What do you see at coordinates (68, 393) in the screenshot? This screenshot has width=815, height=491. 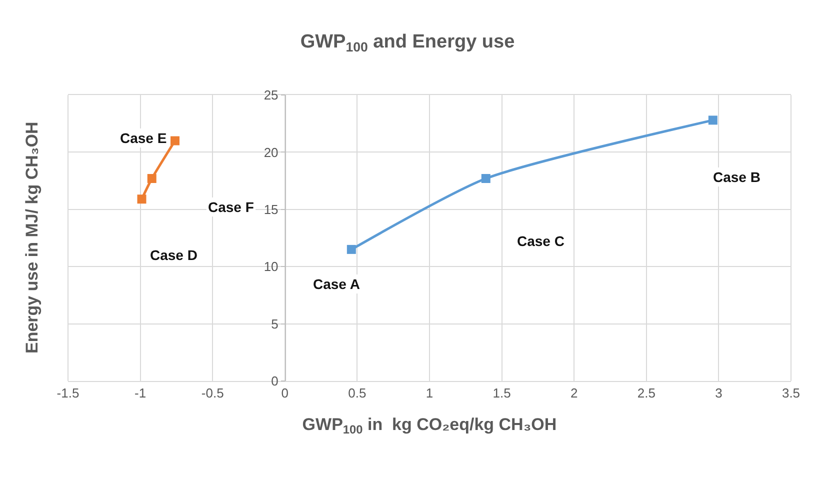 I see `x-tick-label: -1.5` at bounding box center [68, 393].